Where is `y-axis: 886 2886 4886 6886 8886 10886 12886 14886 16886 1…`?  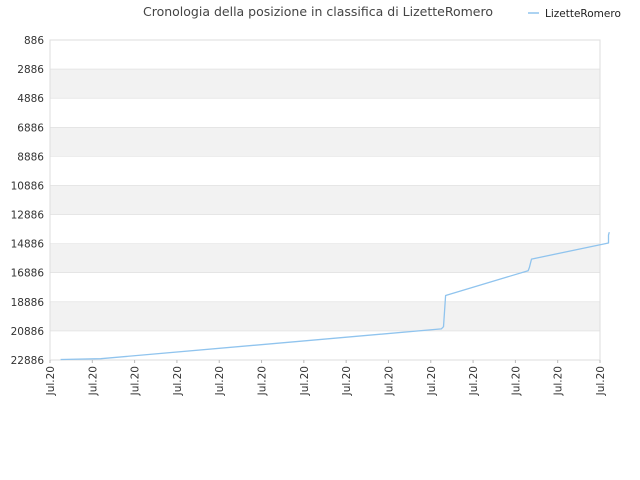
y-axis: 886 2886 4886 6886 8886 10886 12886 14886 16886 1… is located at coordinates (28, 201).